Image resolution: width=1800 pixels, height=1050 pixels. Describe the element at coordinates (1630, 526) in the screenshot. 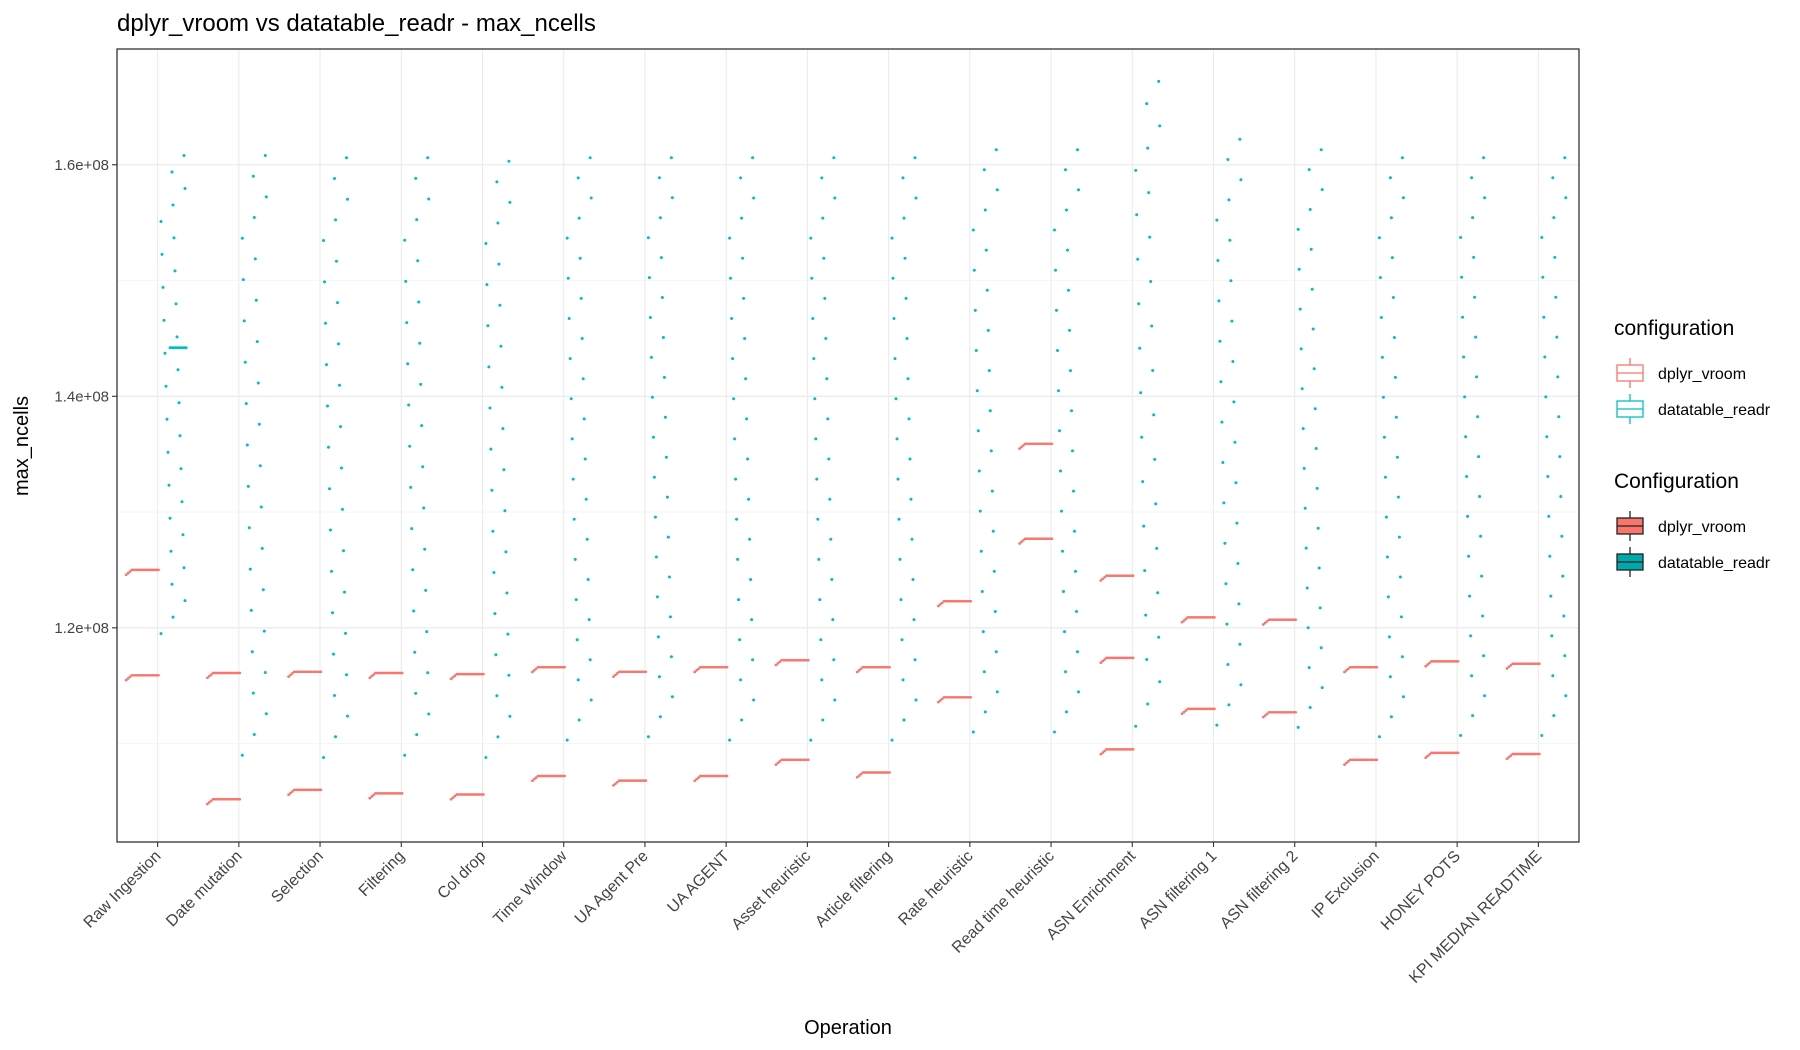

I see `legend-key-dplyr_vroom` at that location.